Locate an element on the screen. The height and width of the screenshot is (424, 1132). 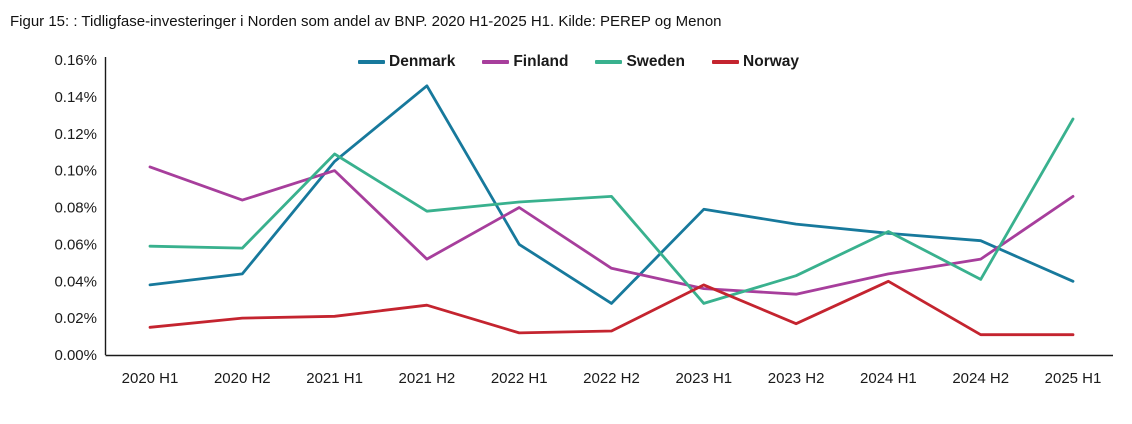
x-axis-tick-label: 2020 H1 is located at coordinates (150, 378).